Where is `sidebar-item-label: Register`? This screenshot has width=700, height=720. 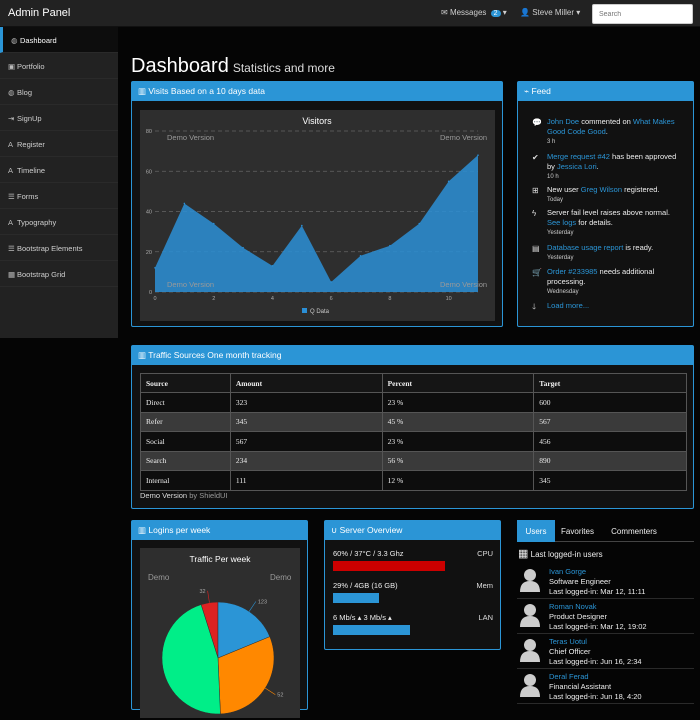 sidebar-item-label: Register is located at coordinates (31, 144).